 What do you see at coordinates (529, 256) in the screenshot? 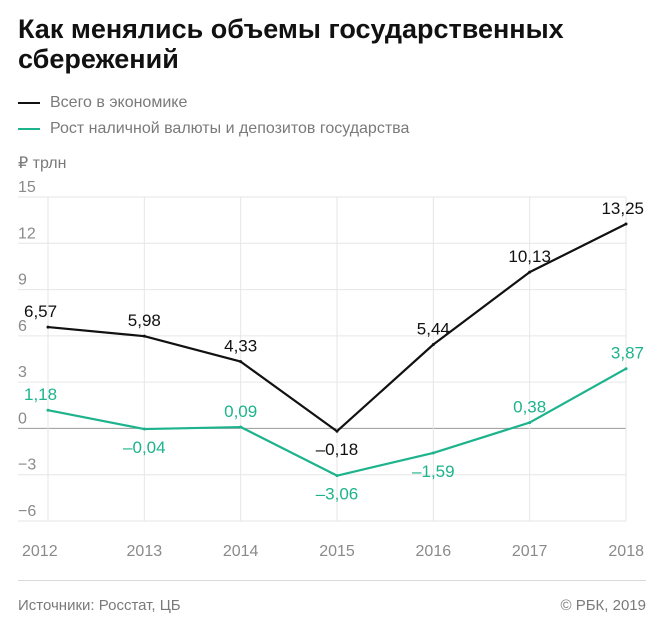
I see `data-label-total: 10,13` at bounding box center [529, 256].